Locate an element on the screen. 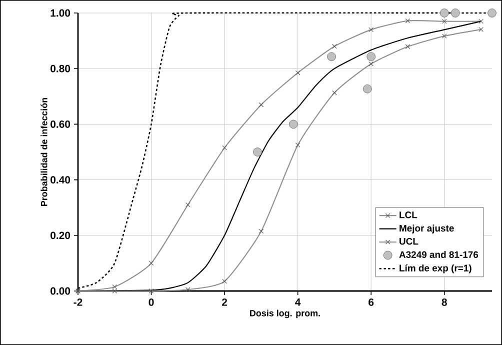 The image size is (502, 345). x-tick-label: 2 is located at coordinates (225, 302).